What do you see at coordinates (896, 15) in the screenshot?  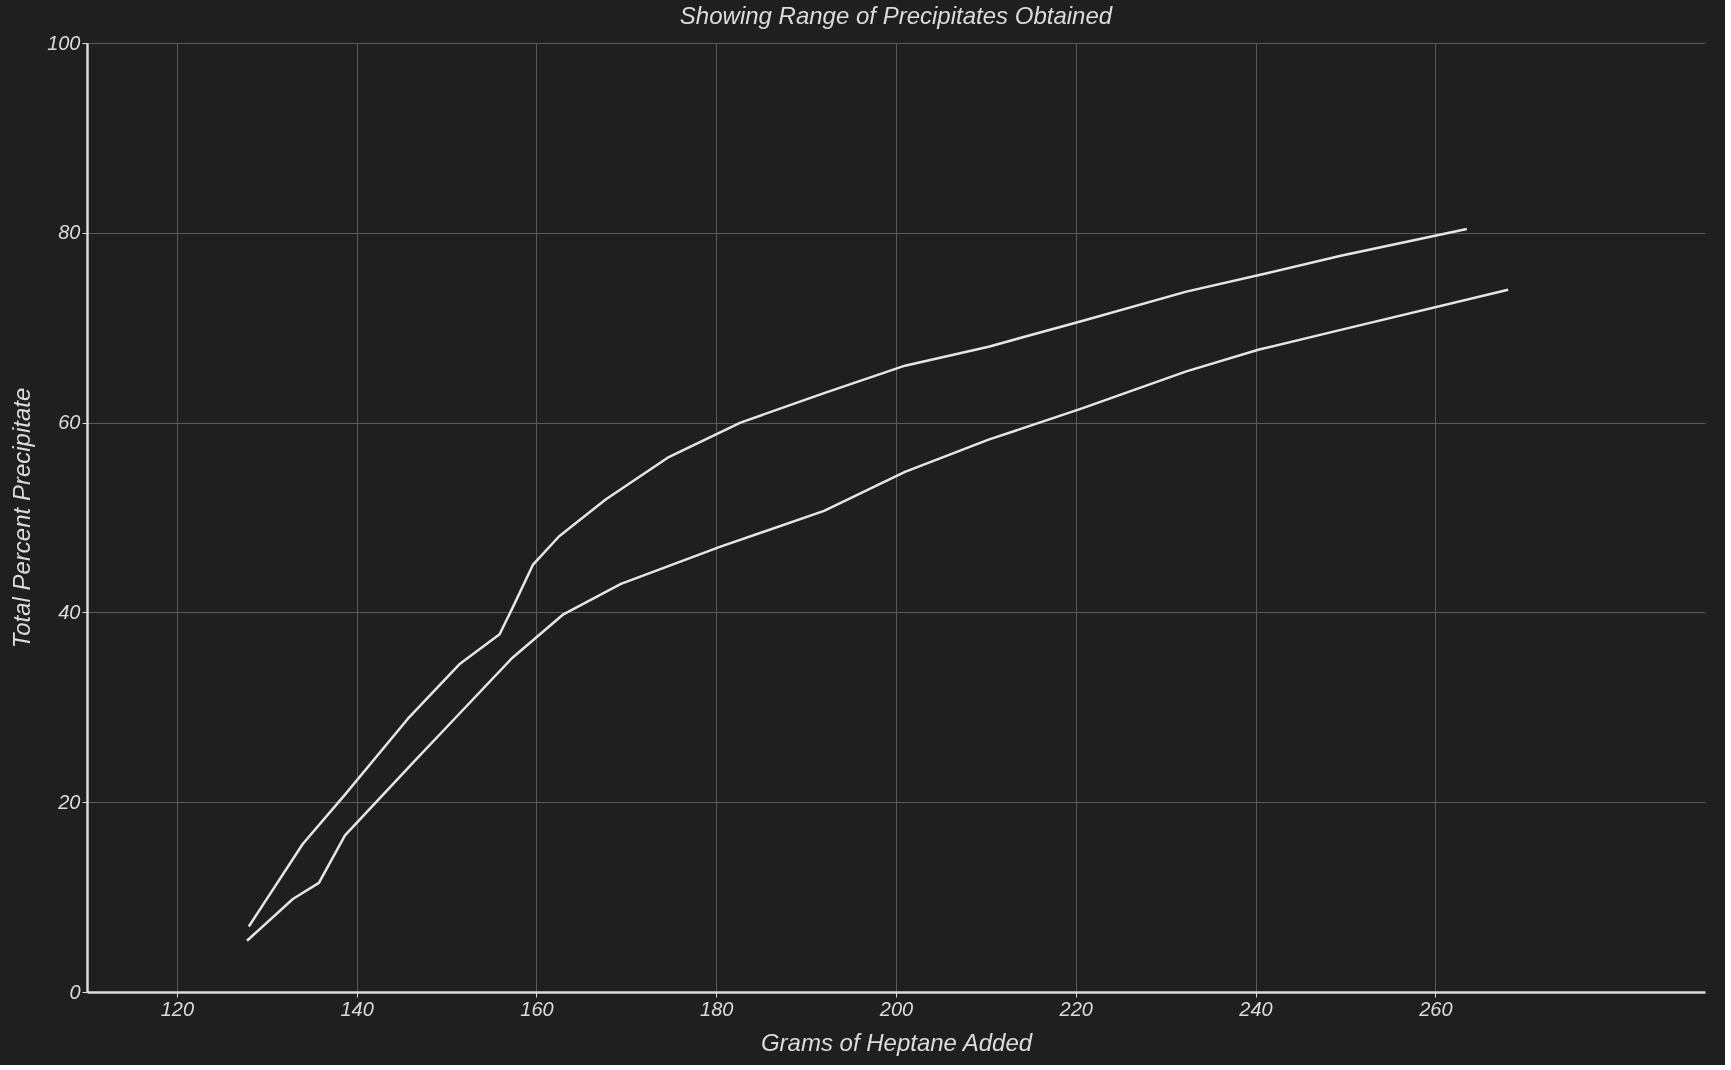 I see `chart-title: Showing Range of Precipitates Obtained` at bounding box center [896, 15].